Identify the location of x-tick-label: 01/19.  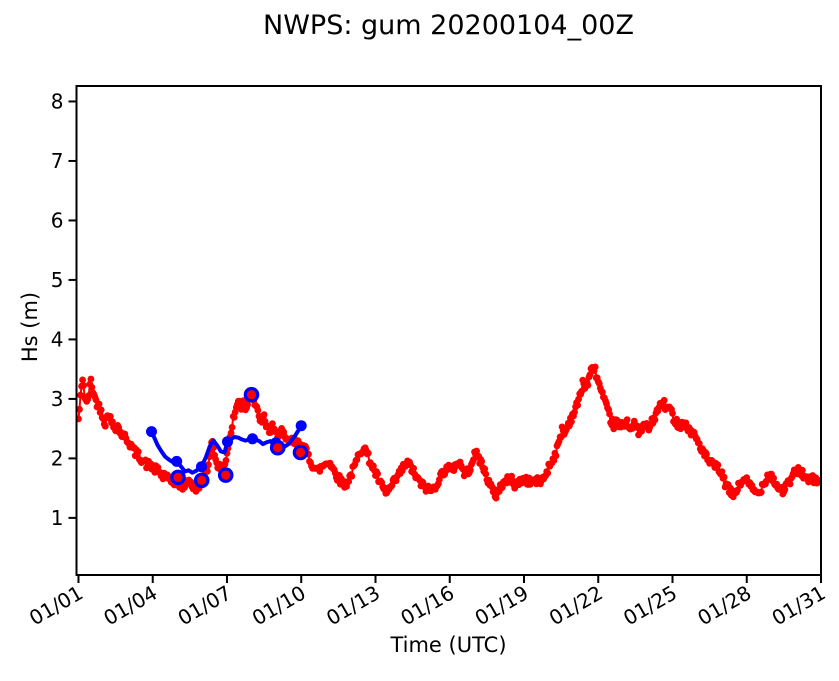
(502, 606).